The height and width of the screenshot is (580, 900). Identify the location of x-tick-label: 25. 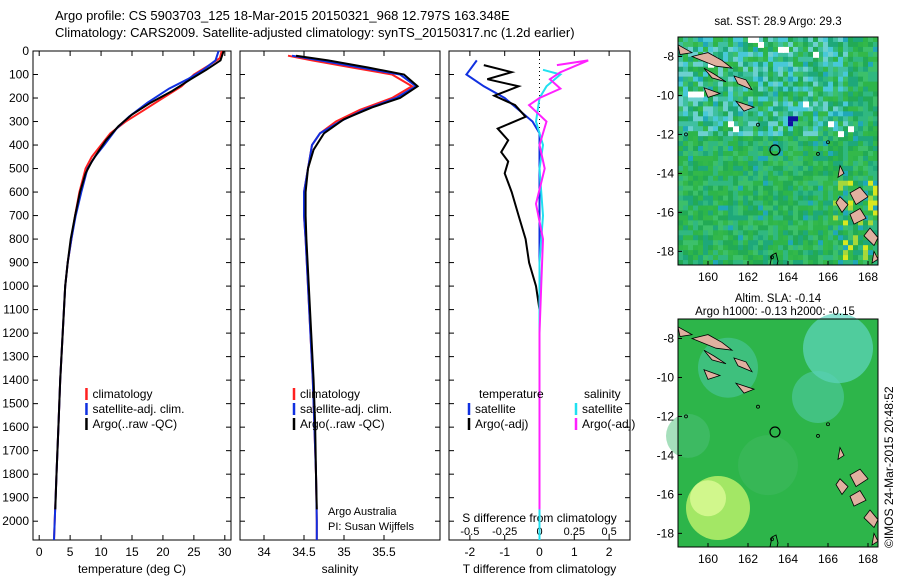
(194, 552).